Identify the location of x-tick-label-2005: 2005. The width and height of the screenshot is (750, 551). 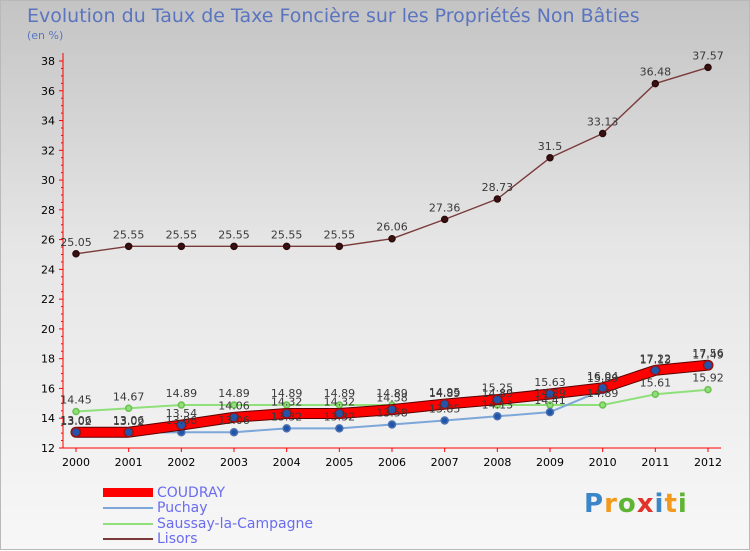
(339, 462).